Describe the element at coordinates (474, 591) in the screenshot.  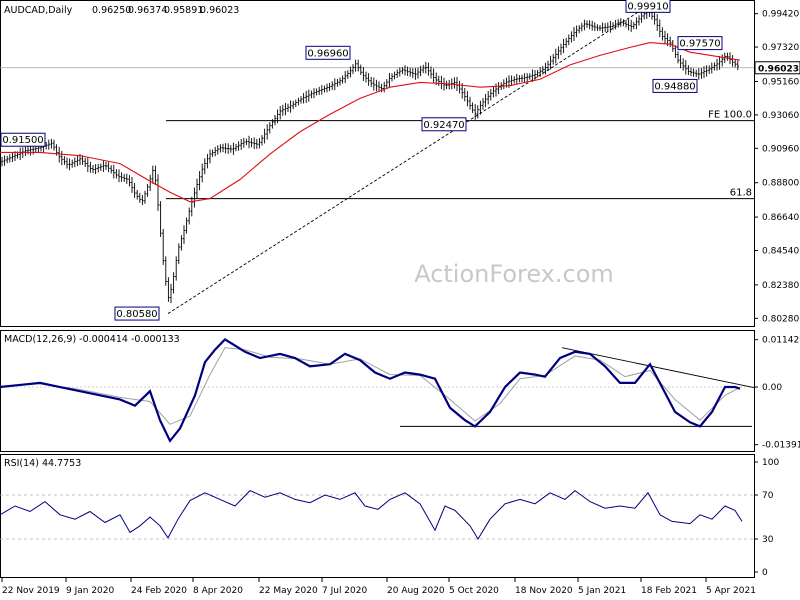
I see `x-tick-label: 5 Oct 2020` at that location.